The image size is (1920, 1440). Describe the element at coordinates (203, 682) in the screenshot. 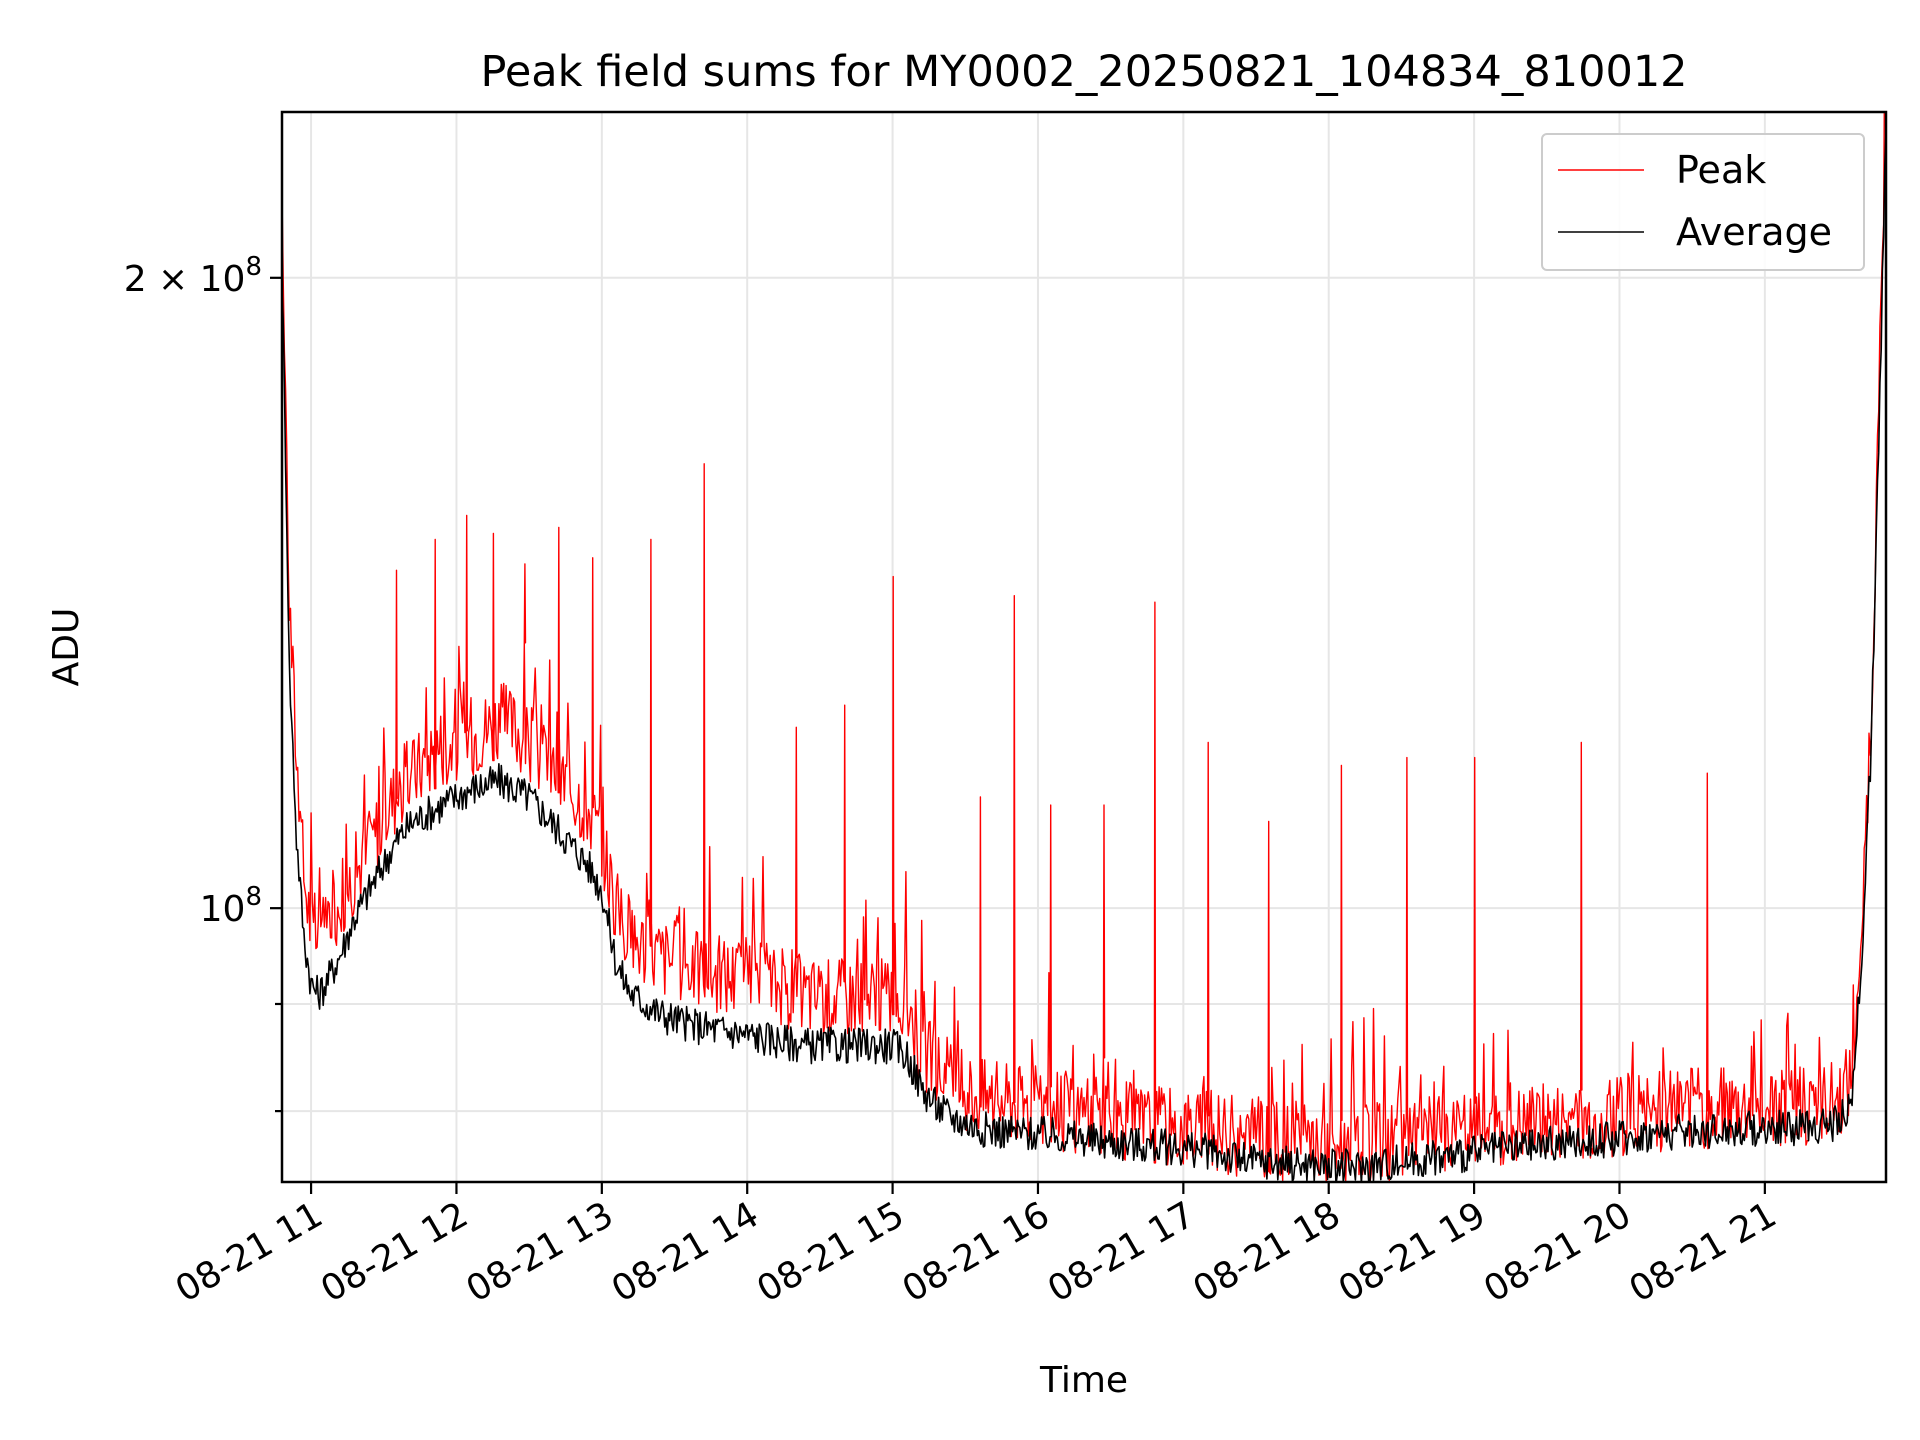

I see `y-axis: 108 2 × 108` at that location.